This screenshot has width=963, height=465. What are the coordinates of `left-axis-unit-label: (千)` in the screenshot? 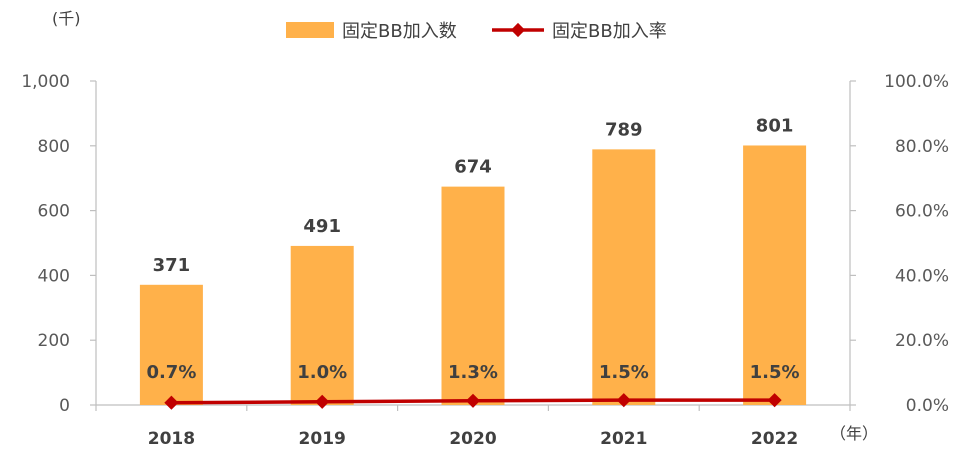 It's located at (66, 18).